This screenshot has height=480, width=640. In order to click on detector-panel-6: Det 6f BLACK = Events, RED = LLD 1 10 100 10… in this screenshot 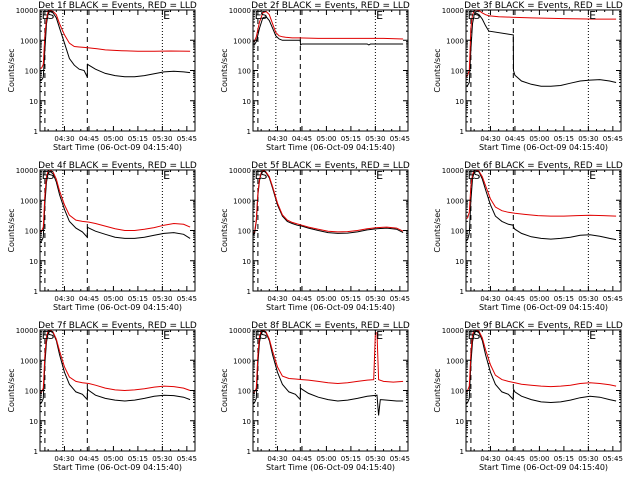, I will do `click(528, 236)`.